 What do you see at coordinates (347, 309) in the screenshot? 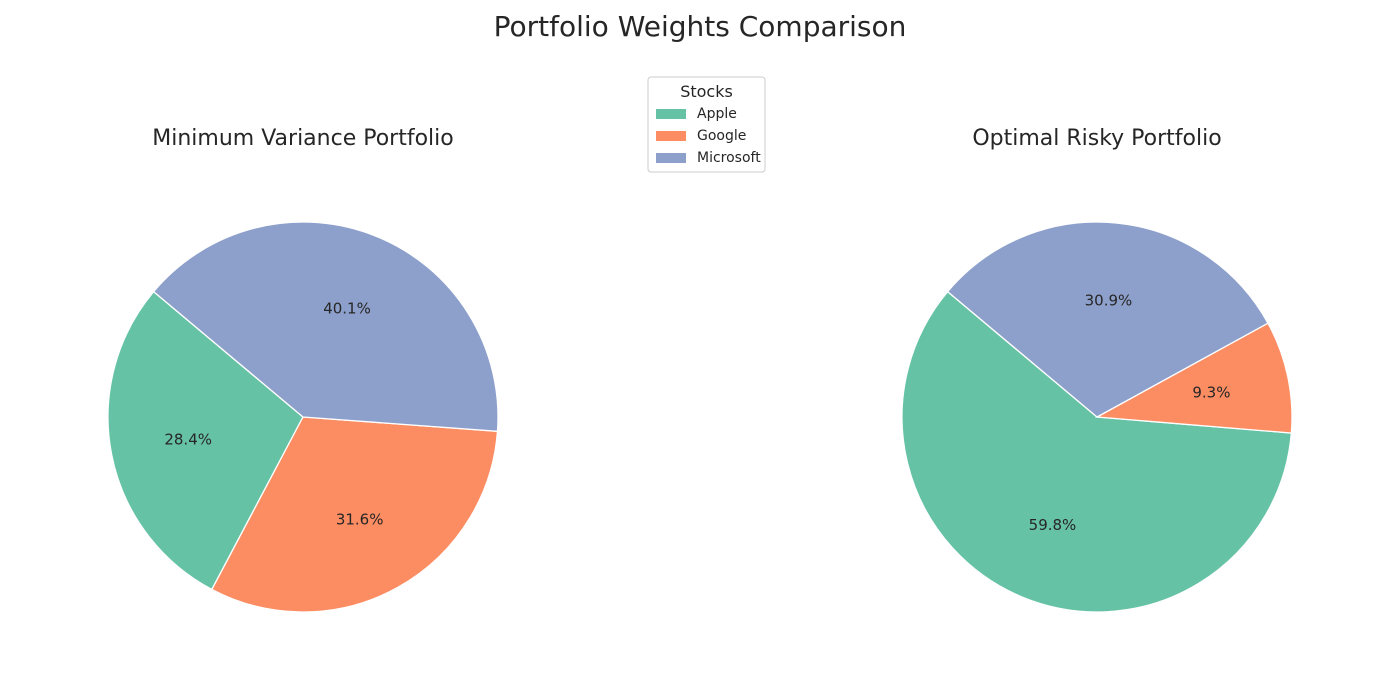
I see `minimum-variance-portfolio-label-microsoft: 40.1%` at bounding box center [347, 309].